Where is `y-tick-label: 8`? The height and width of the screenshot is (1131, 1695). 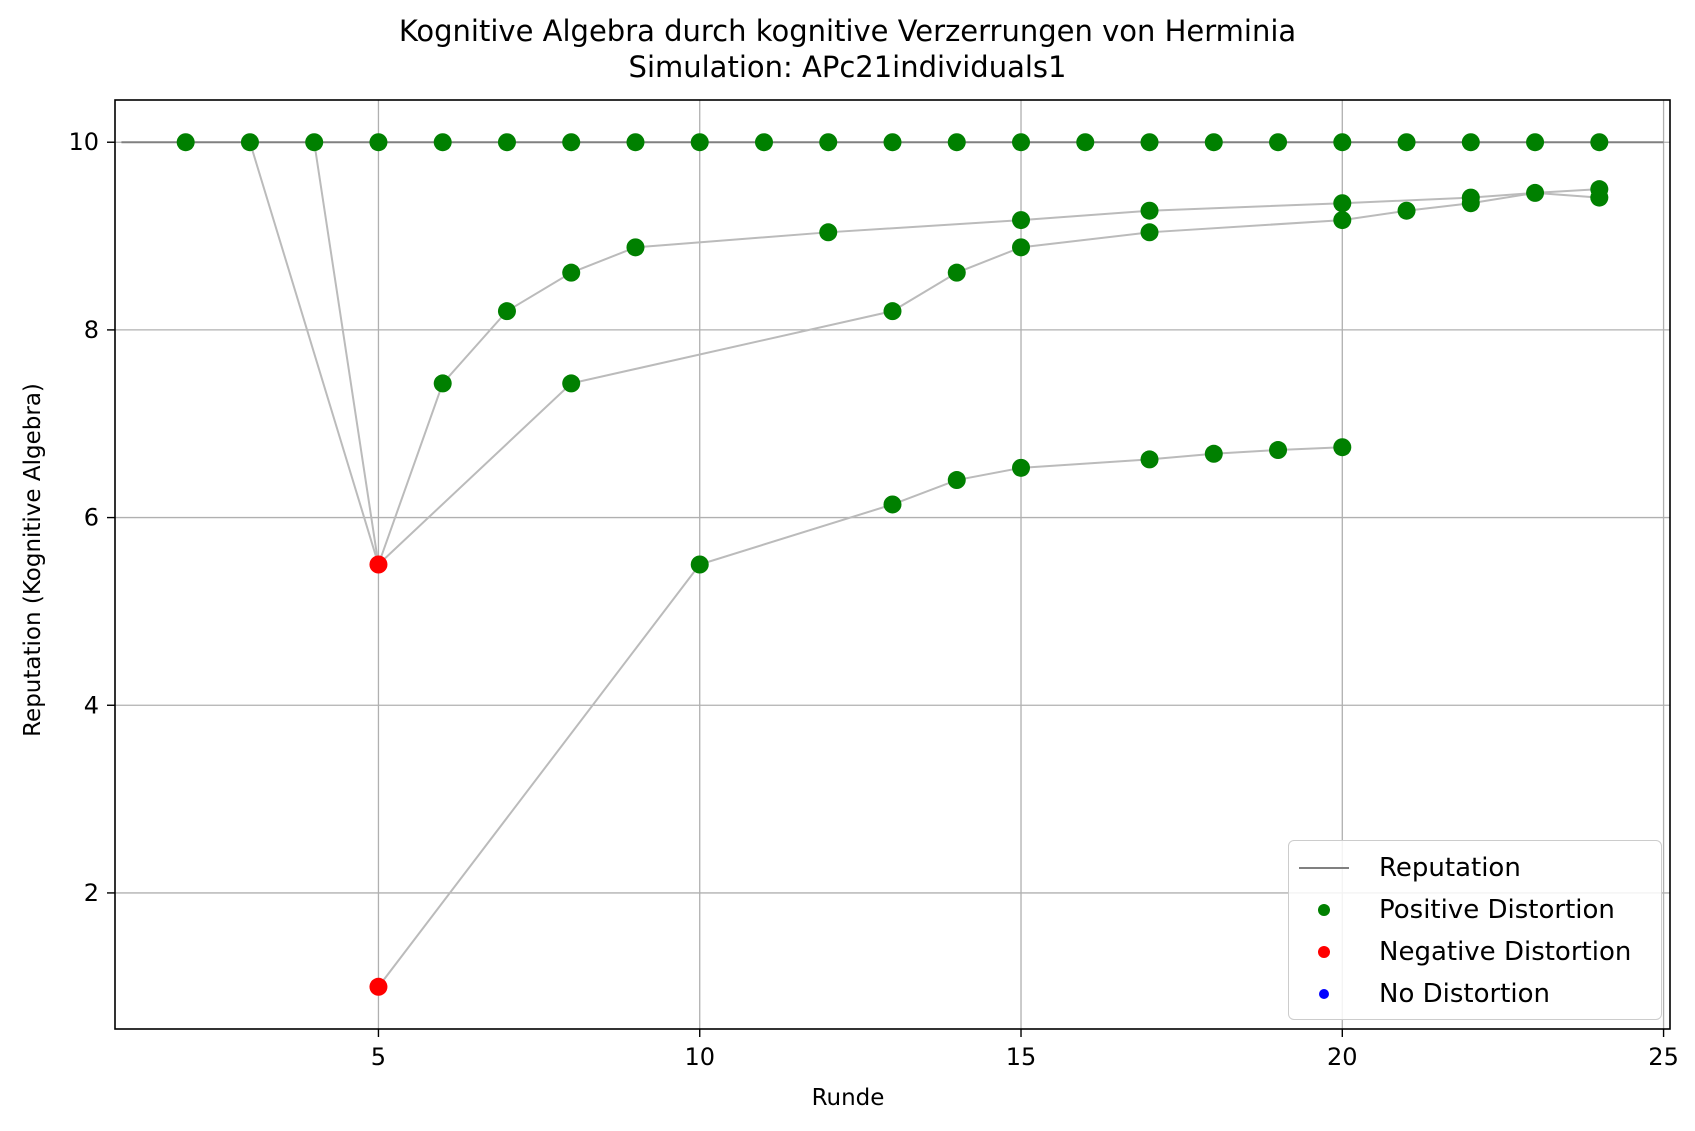
y-tick-label: 8 is located at coordinates (91, 330).